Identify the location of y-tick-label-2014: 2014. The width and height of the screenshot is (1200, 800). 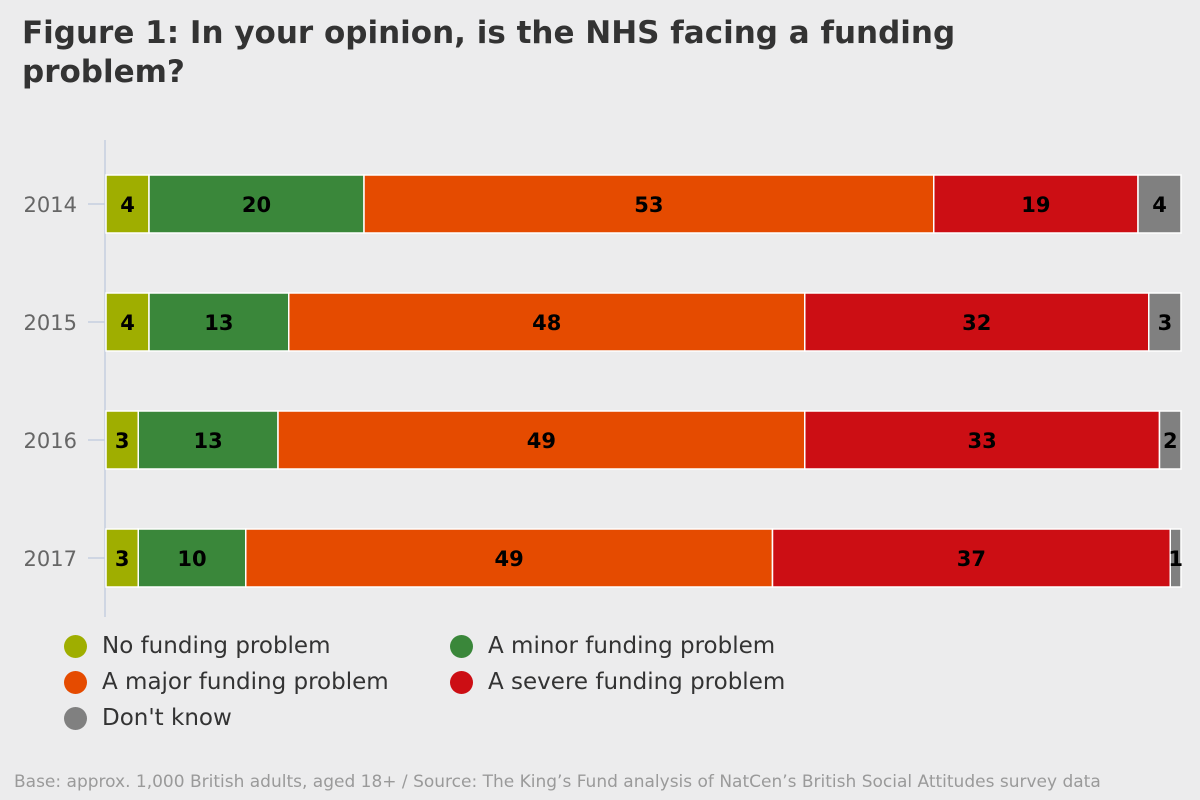
(50, 205).